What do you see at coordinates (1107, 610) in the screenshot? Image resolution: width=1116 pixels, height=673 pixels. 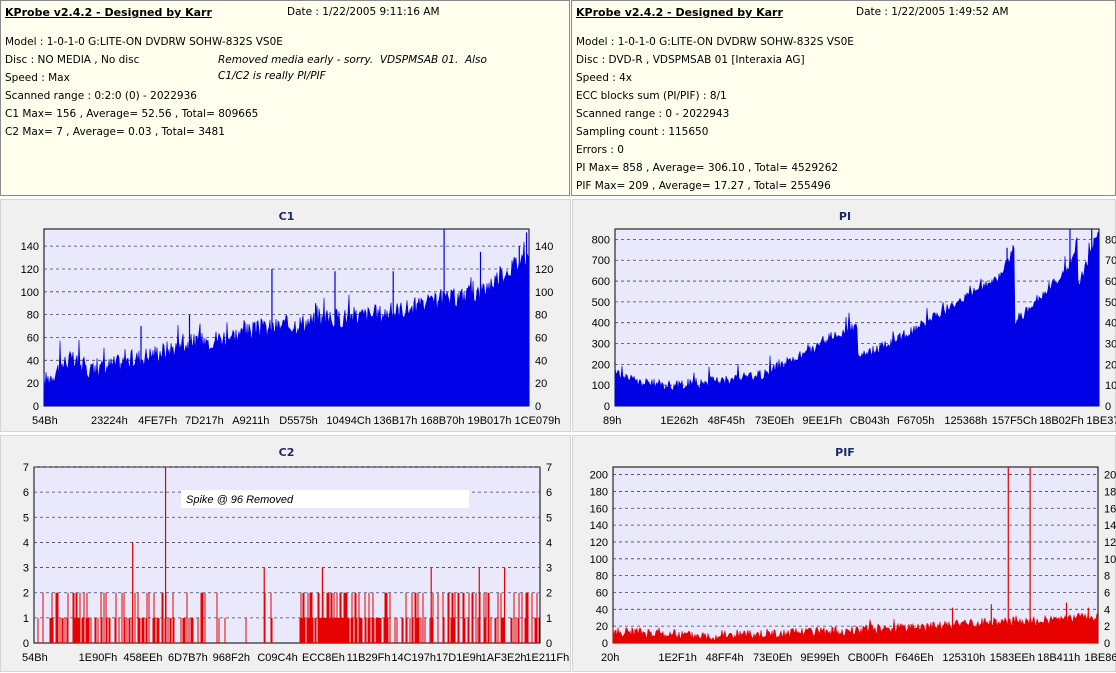 I see `pif-ytick-right: 4` at bounding box center [1107, 610].